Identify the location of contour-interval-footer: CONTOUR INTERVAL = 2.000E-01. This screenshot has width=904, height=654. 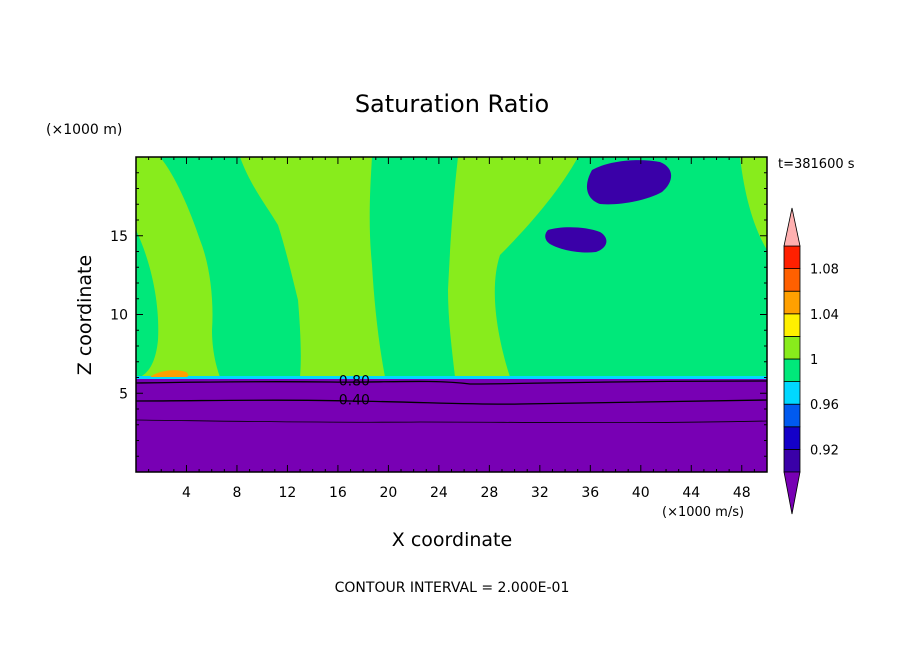
(452, 588).